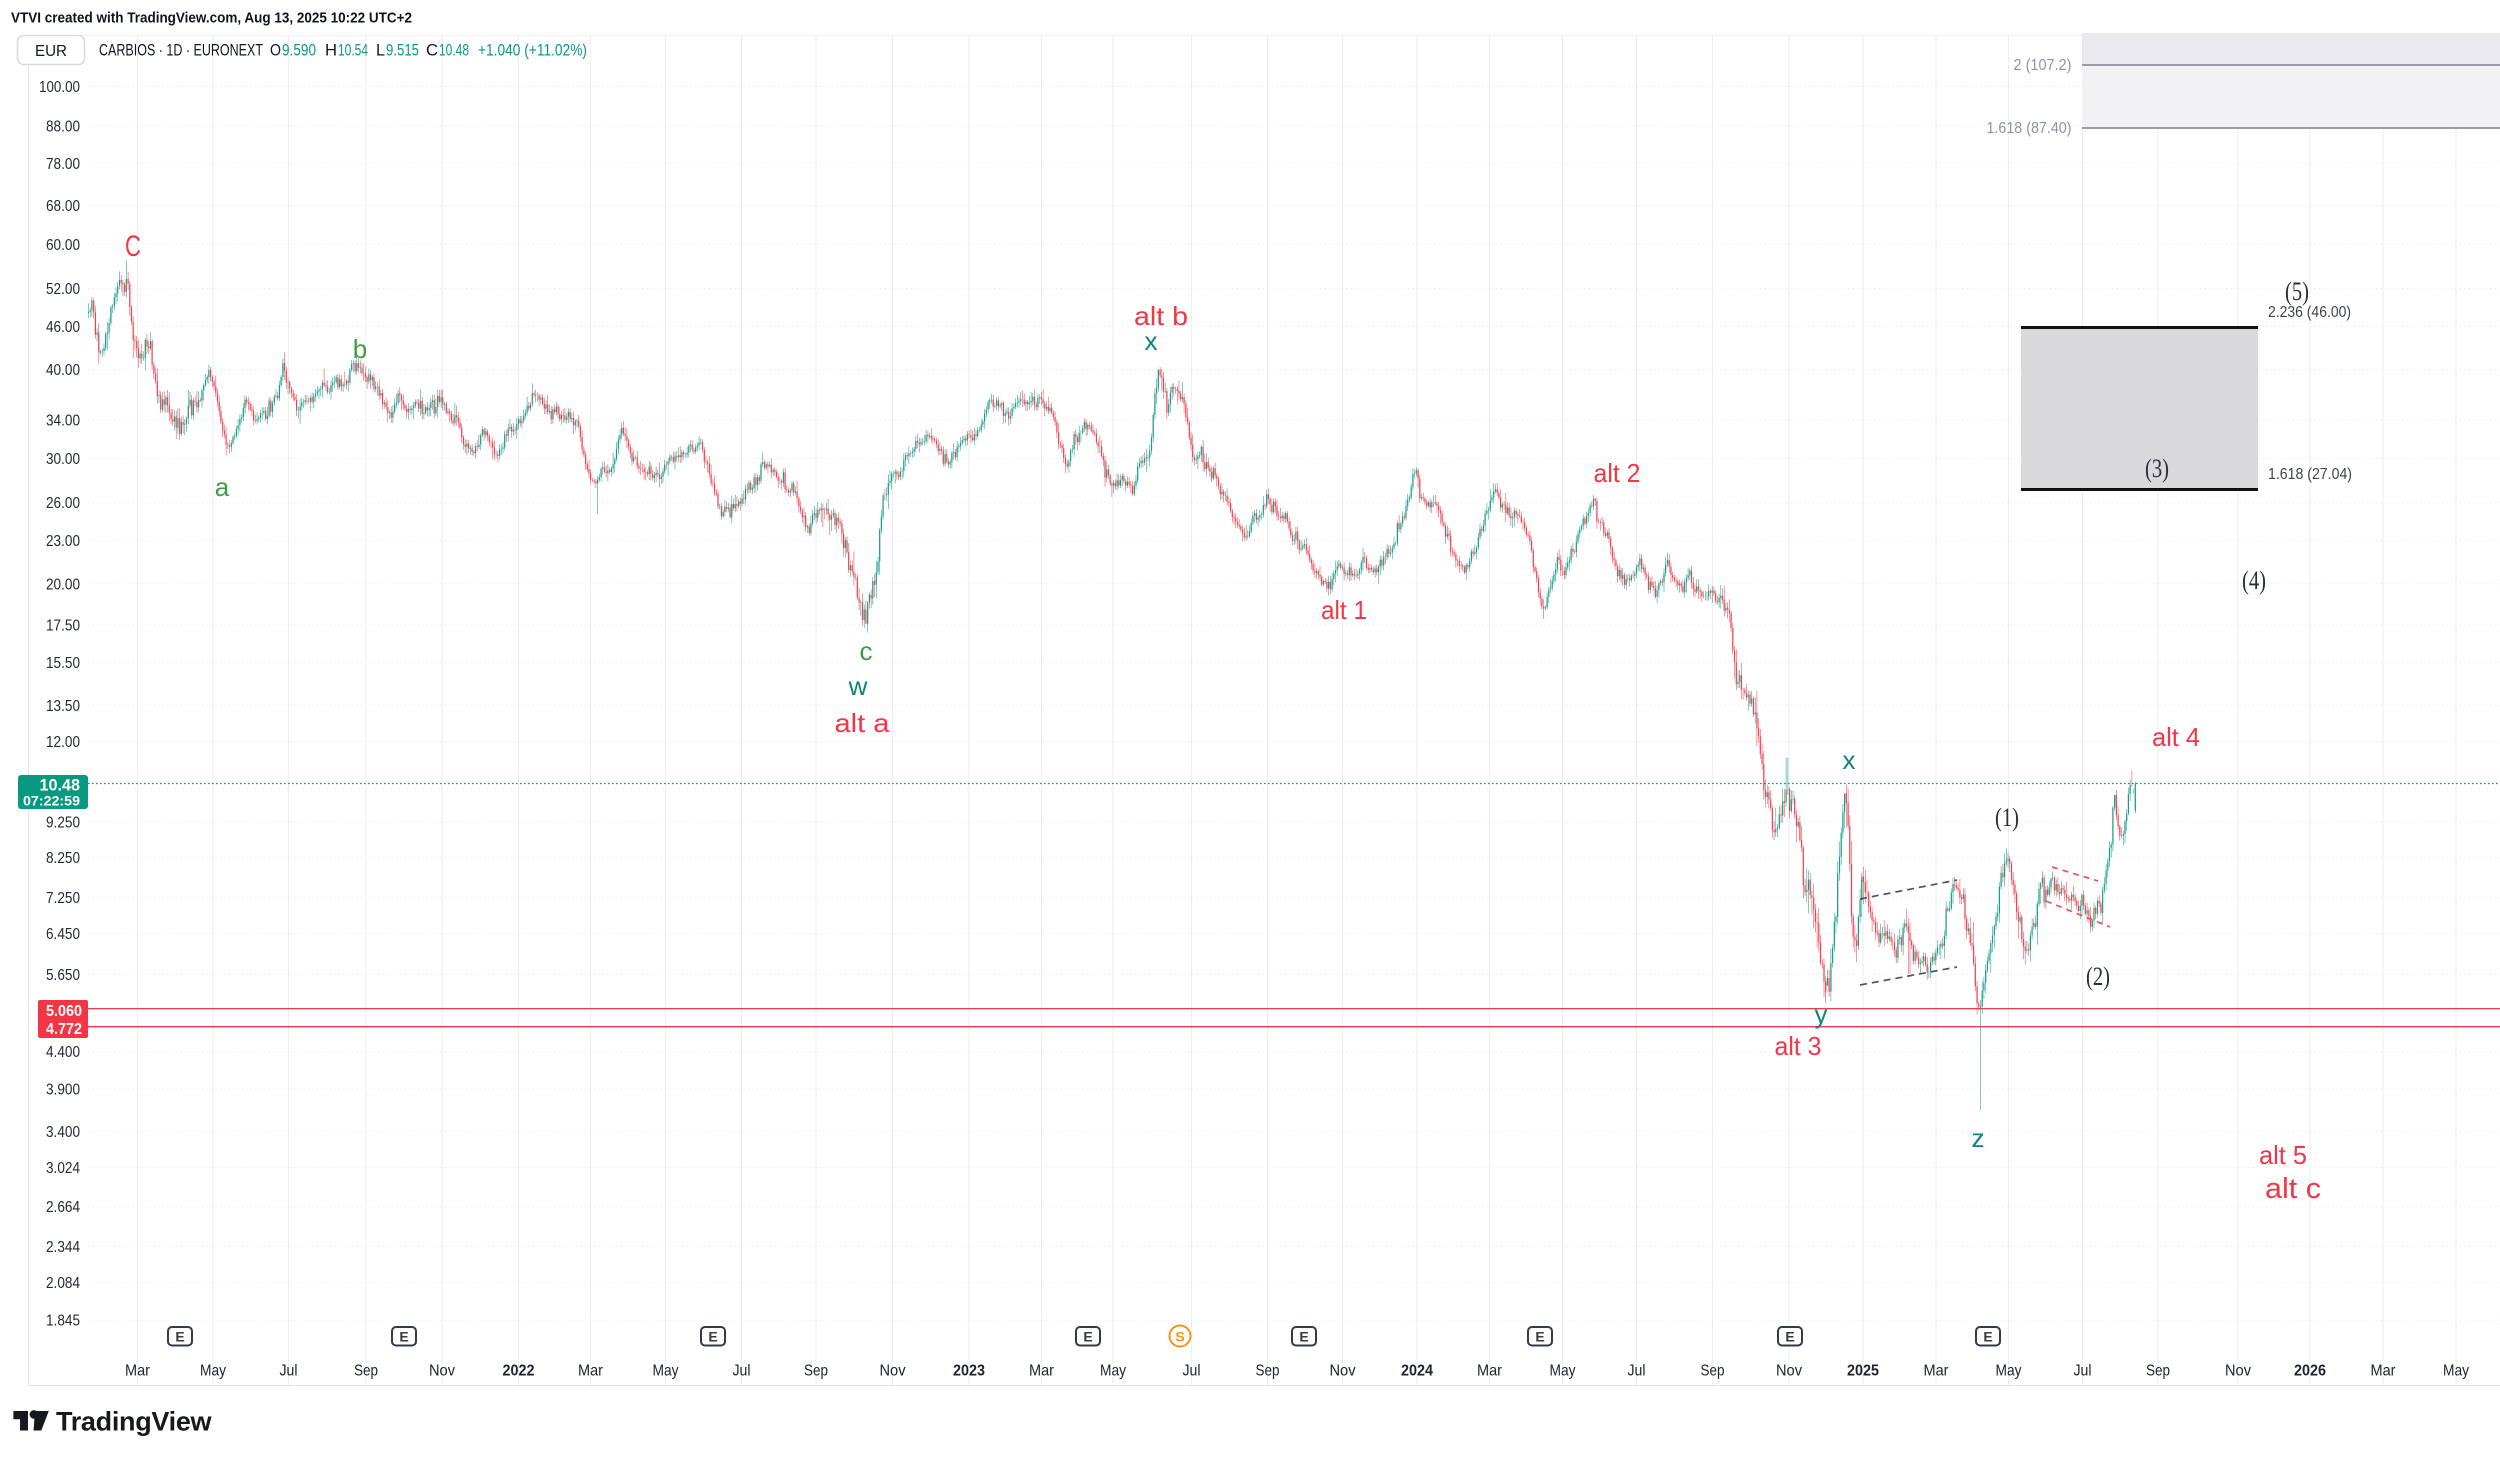 The width and height of the screenshot is (2500, 1461). Describe the element at coordinates (2098, 976) in the screenshot. I see `svg-text: (2)` at that location.